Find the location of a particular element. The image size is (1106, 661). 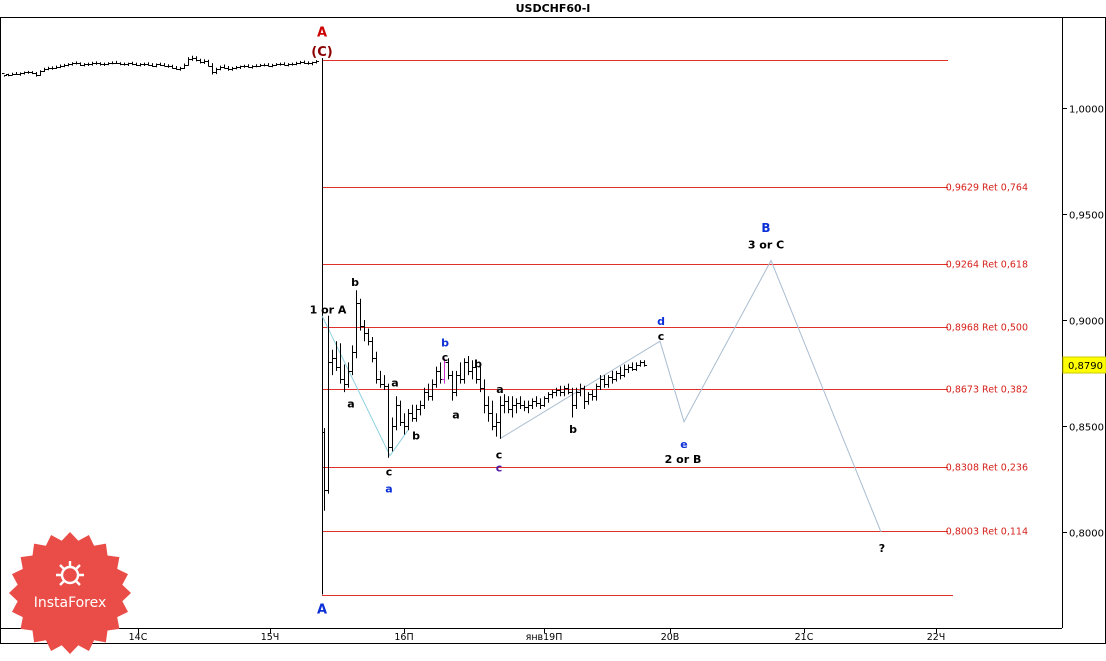

x-tick-label: 16П is located at coordinates (403, 637).